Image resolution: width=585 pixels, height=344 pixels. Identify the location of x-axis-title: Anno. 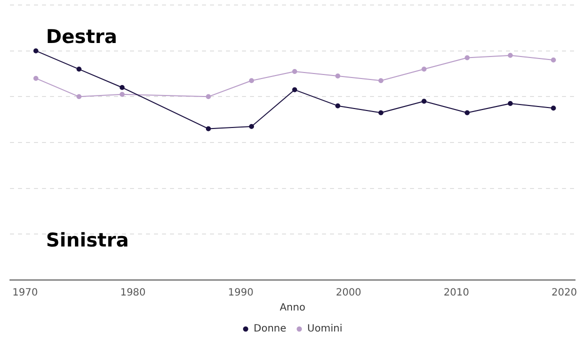
(293, 308).